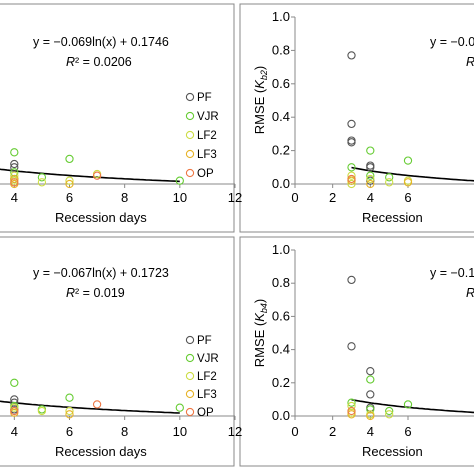 This screenshot has width=474, height=474. What do you see at coordinates (90, 407) in the screenshot?
I see `trend-line-bottom-left` at bounding box center [90, 407].